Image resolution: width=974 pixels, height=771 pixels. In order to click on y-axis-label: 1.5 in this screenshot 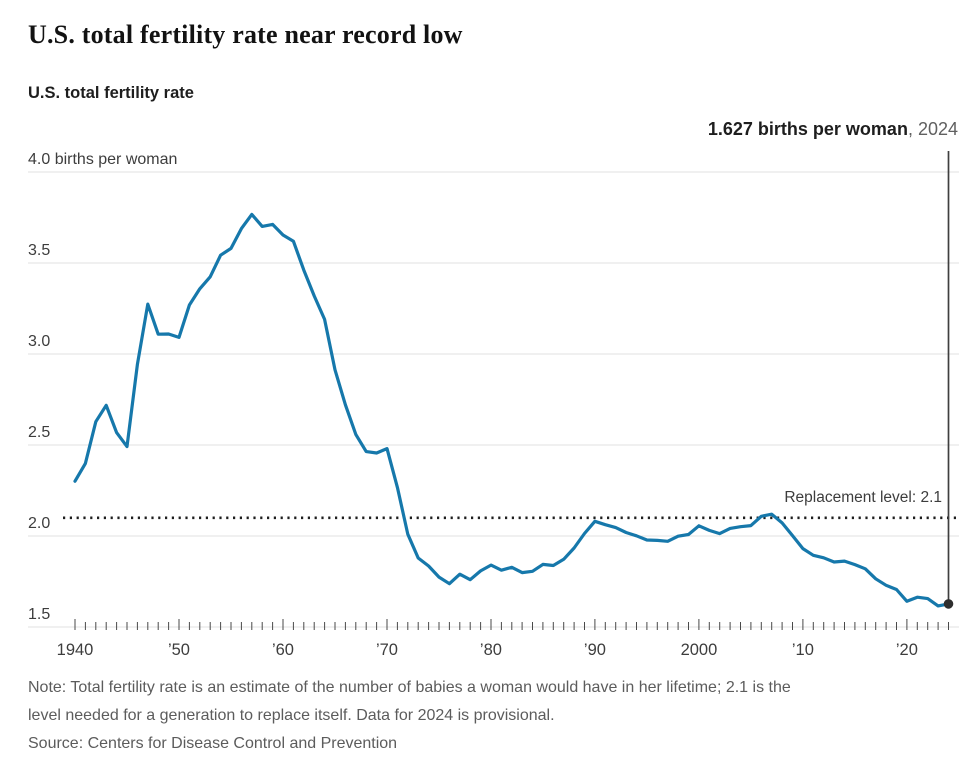, I will do `click(39, 614)`.